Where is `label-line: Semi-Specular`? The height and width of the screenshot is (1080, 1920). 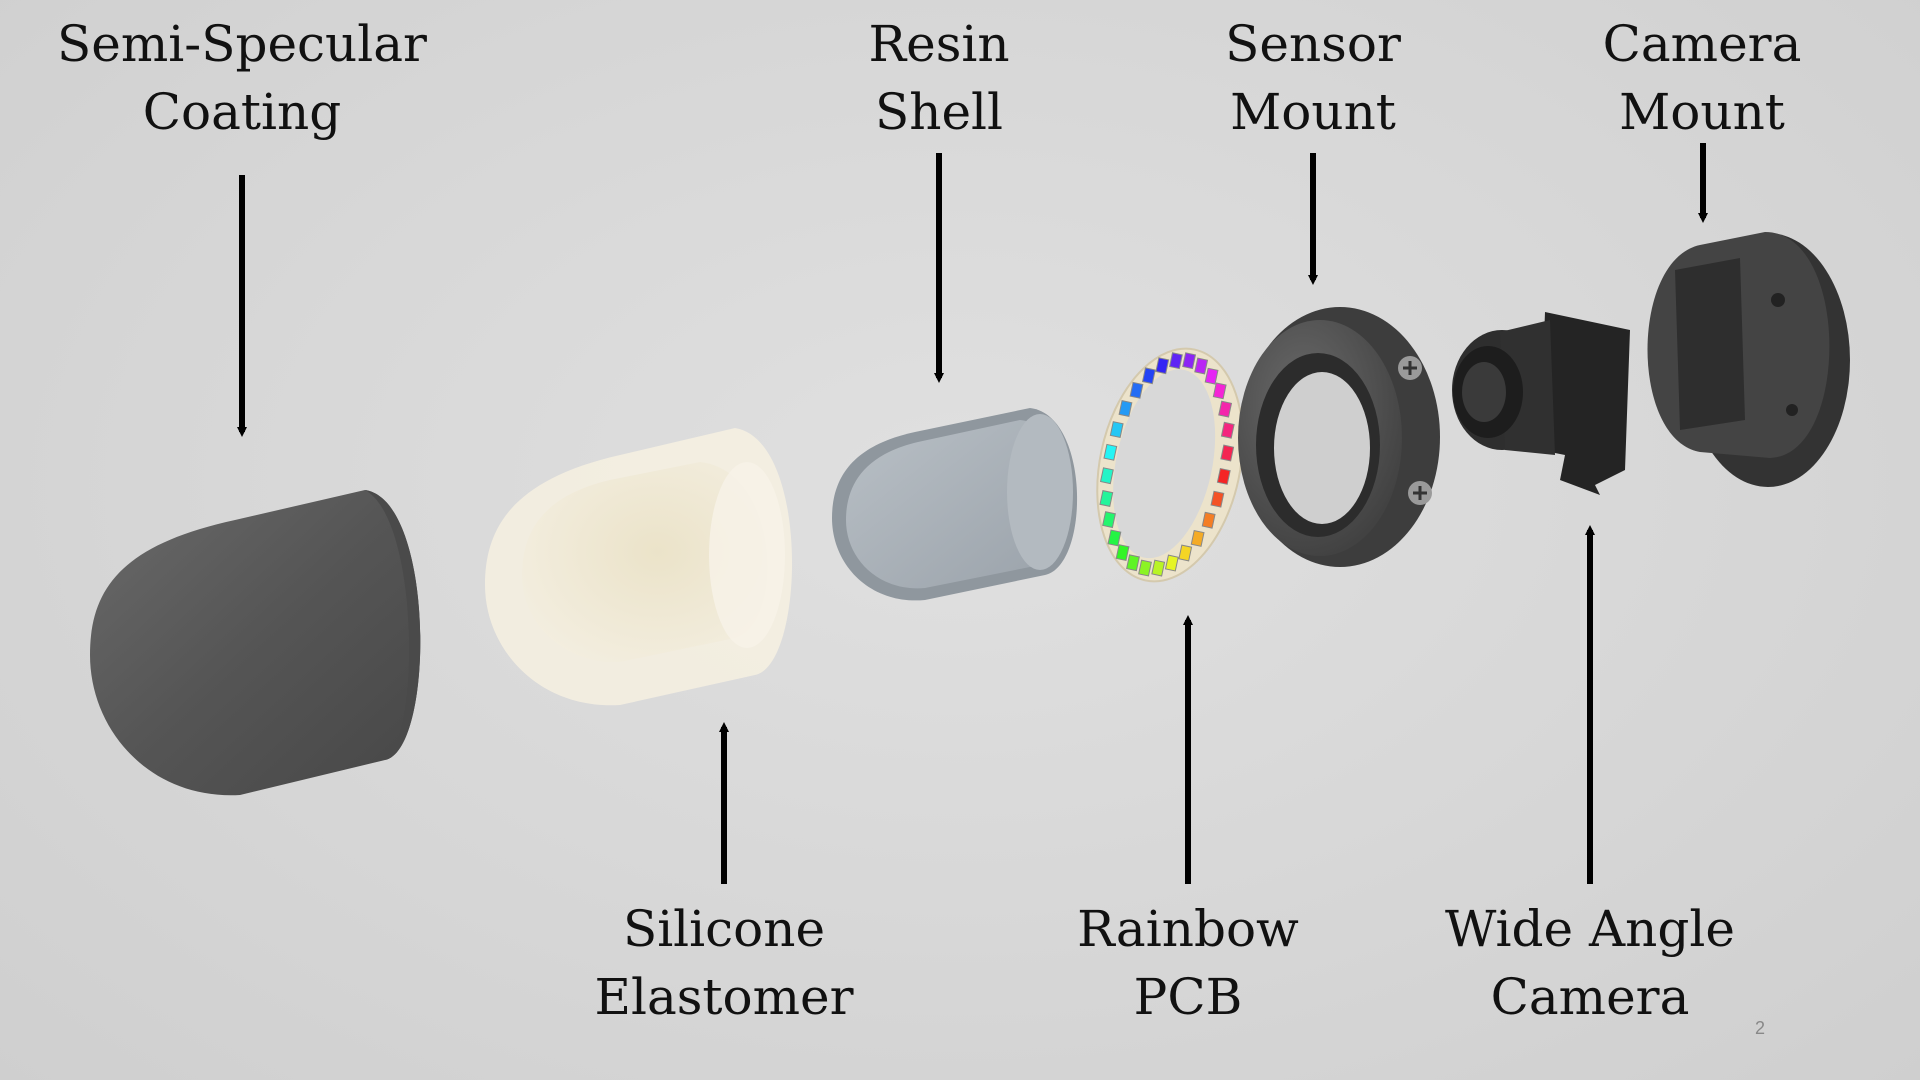
label-line: Semi-Specular is located at coordinates (242, 44).